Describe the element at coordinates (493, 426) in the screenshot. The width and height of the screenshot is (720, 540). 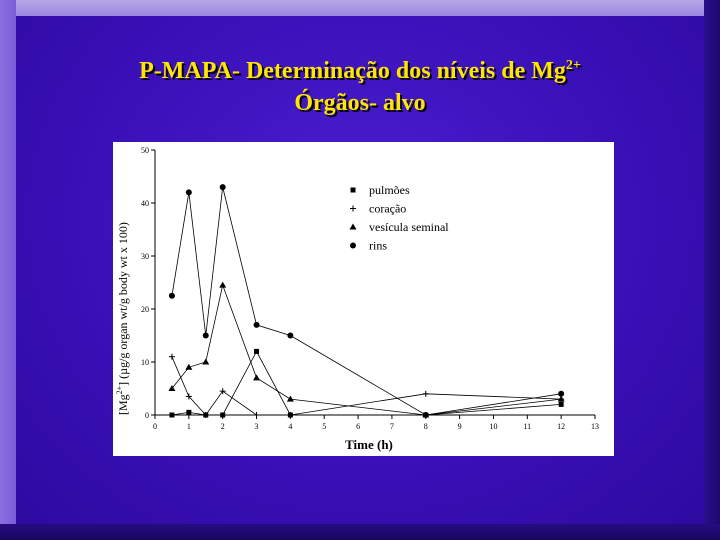
I see `x-tick-label: 10` at that location.